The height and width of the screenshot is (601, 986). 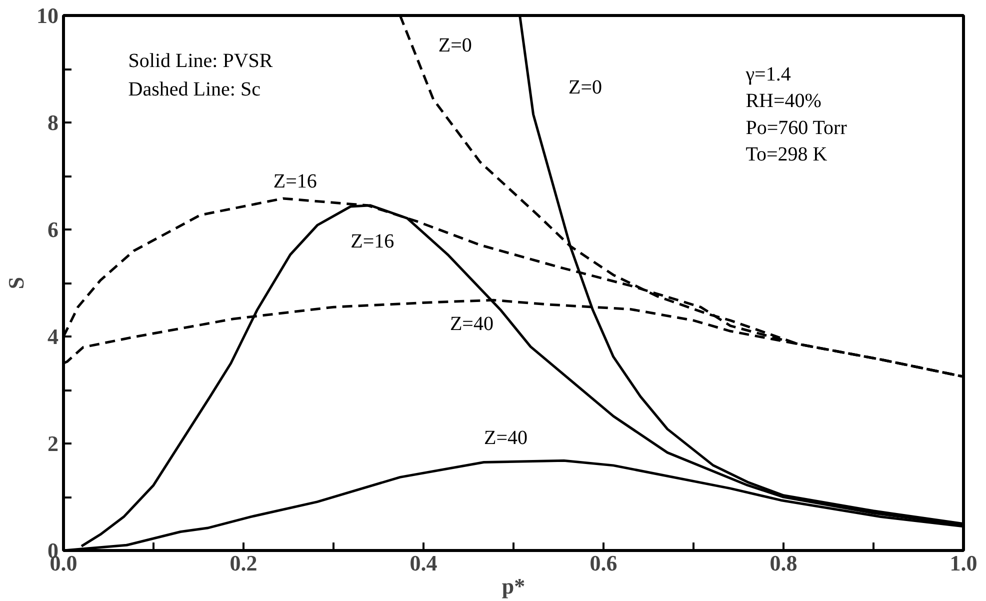 I want to click on y-tick-label: 4, so click(x=53, y=336).